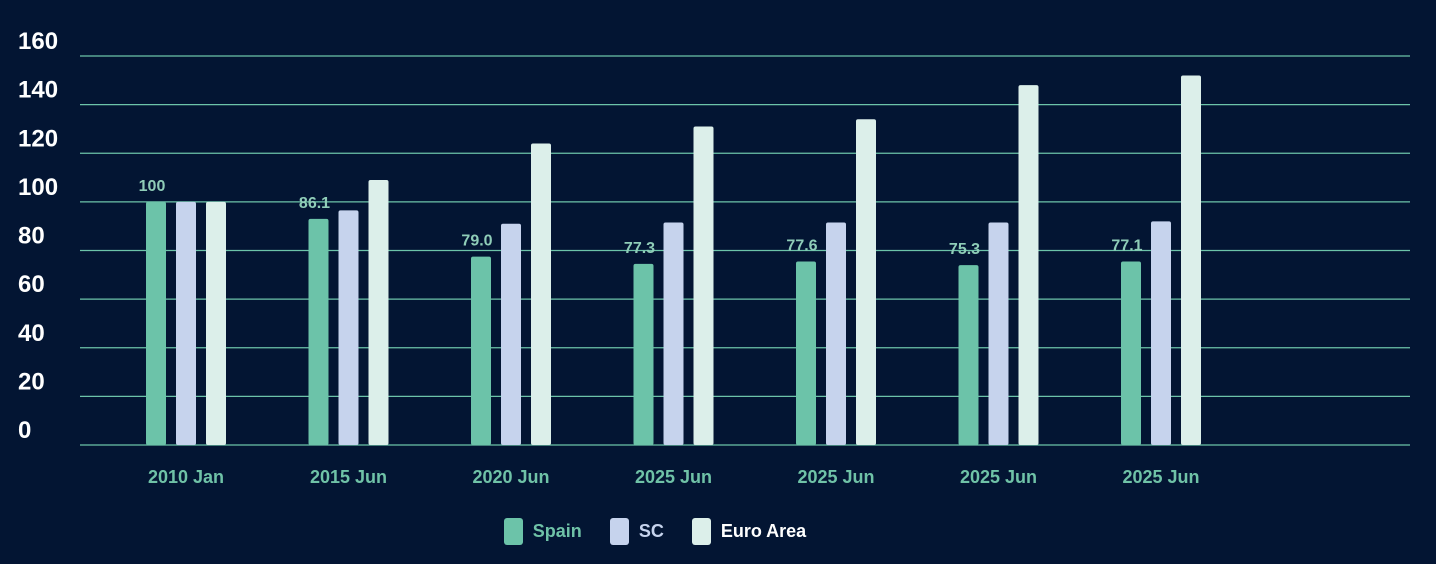 Image resolution: width=1436 pixels, height=564 pixels. Describe the element at coordinates (24, 430) in the screenshot. I see `y-tick-label: 0` at that location.